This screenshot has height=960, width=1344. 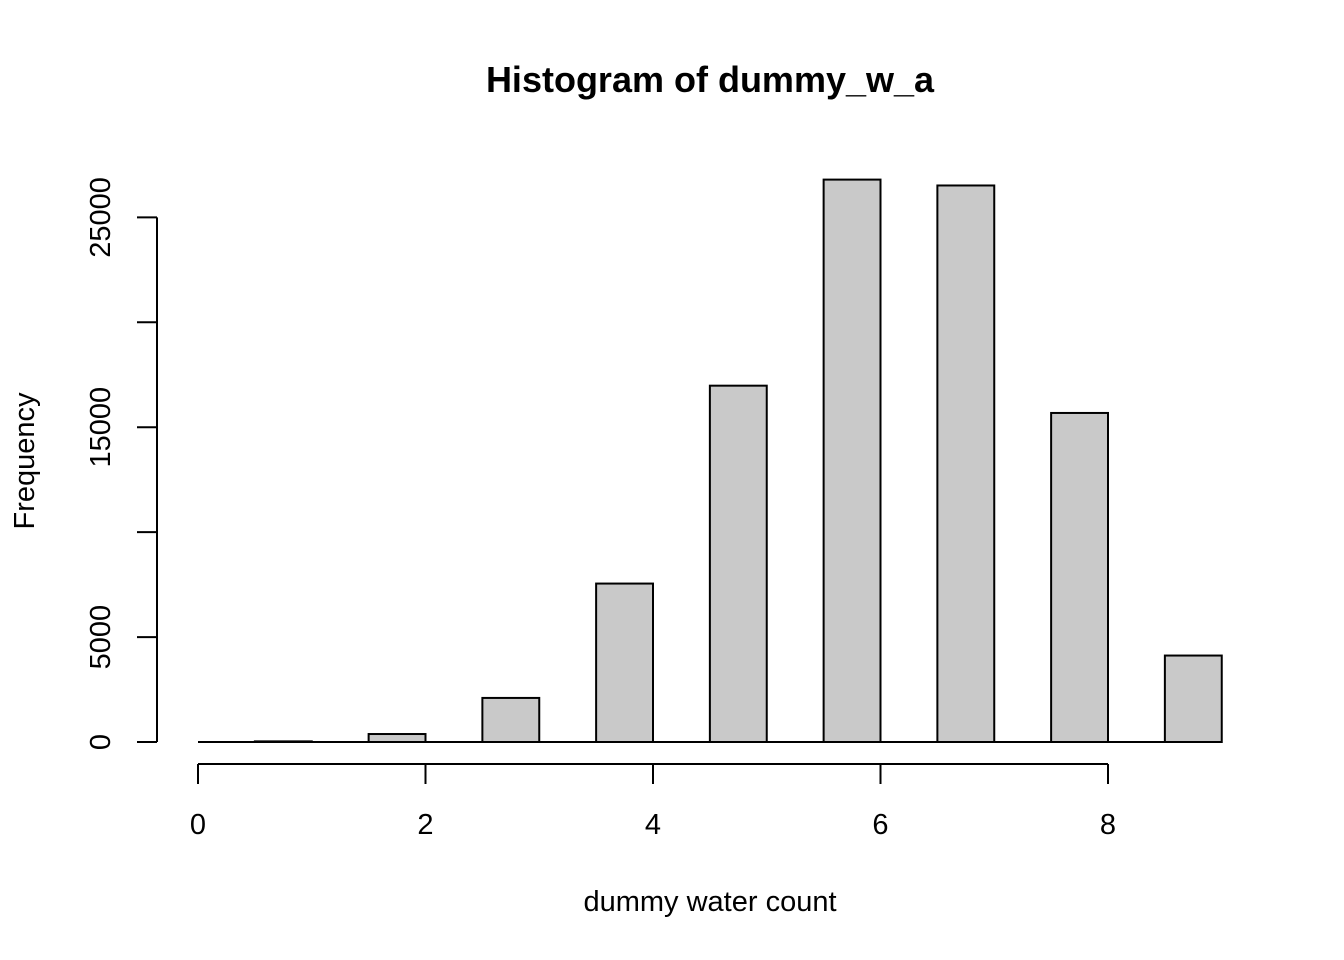 I want to click on x-tick-label: 0, so click(x=198, y=825).